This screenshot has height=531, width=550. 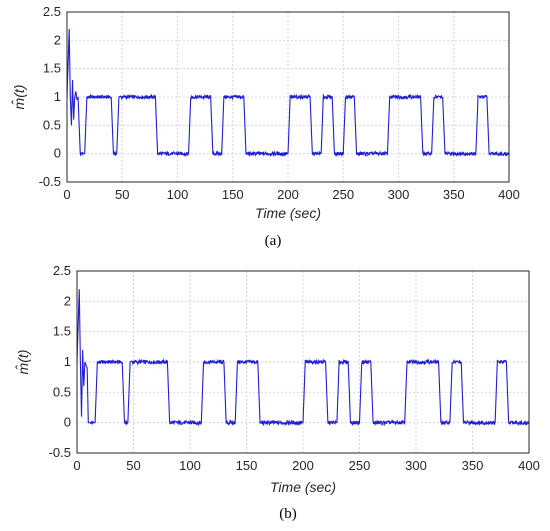 What do you see at coordinates (273, 241) in the screenshot?
I see `panel-caption: (a)` at bounding box center [273, 241].